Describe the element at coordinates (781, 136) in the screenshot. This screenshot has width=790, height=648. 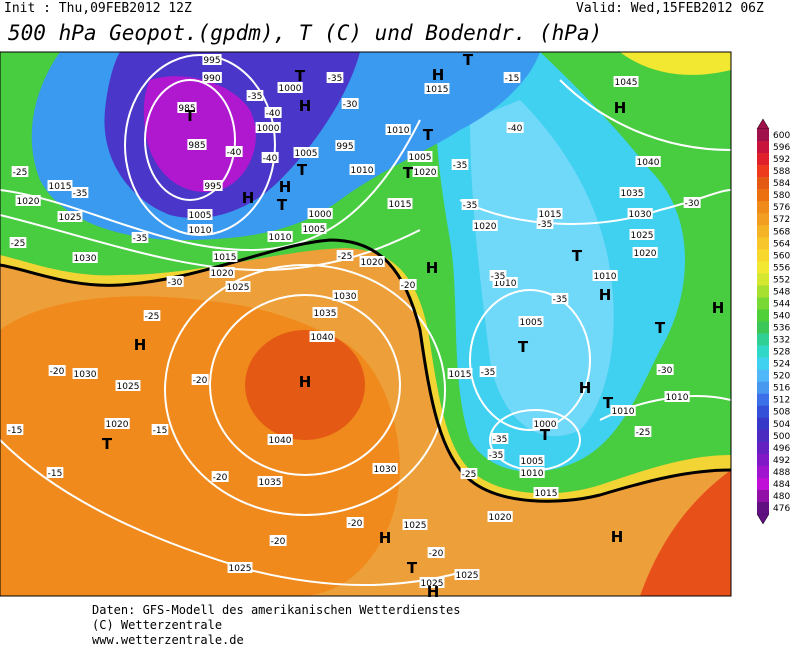
I see `colorbar-label: 600` at that location.